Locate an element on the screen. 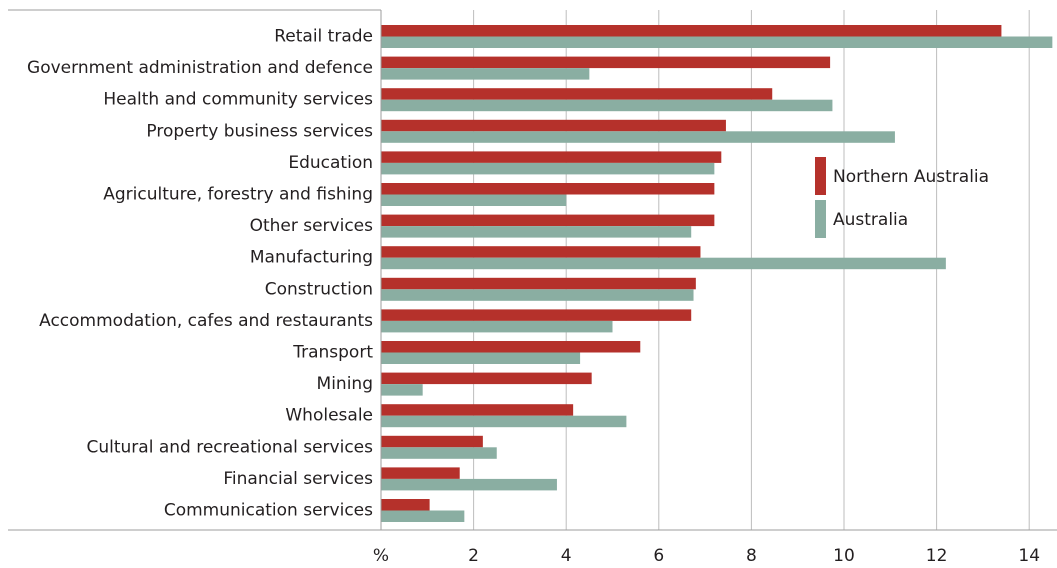  category-label: Construction is located at coordinates (319, 289).